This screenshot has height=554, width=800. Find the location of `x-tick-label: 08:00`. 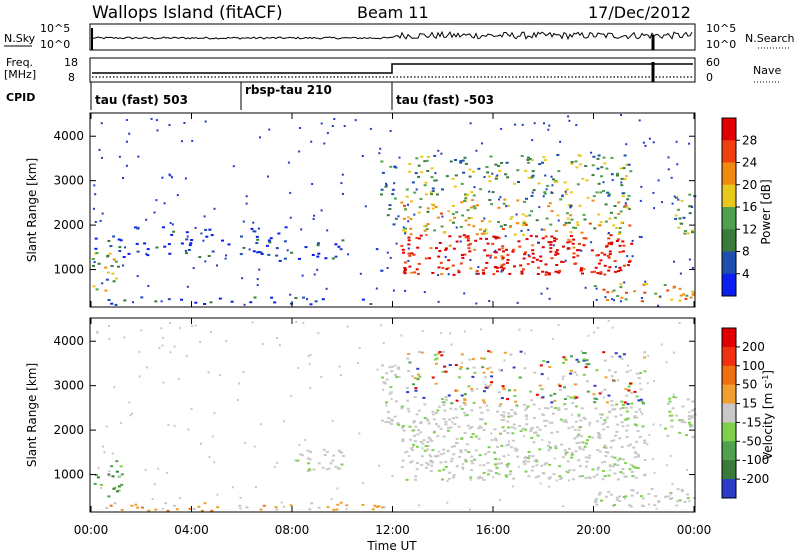

x-tick-label: 08:00 is located at coordinates (292, 530).